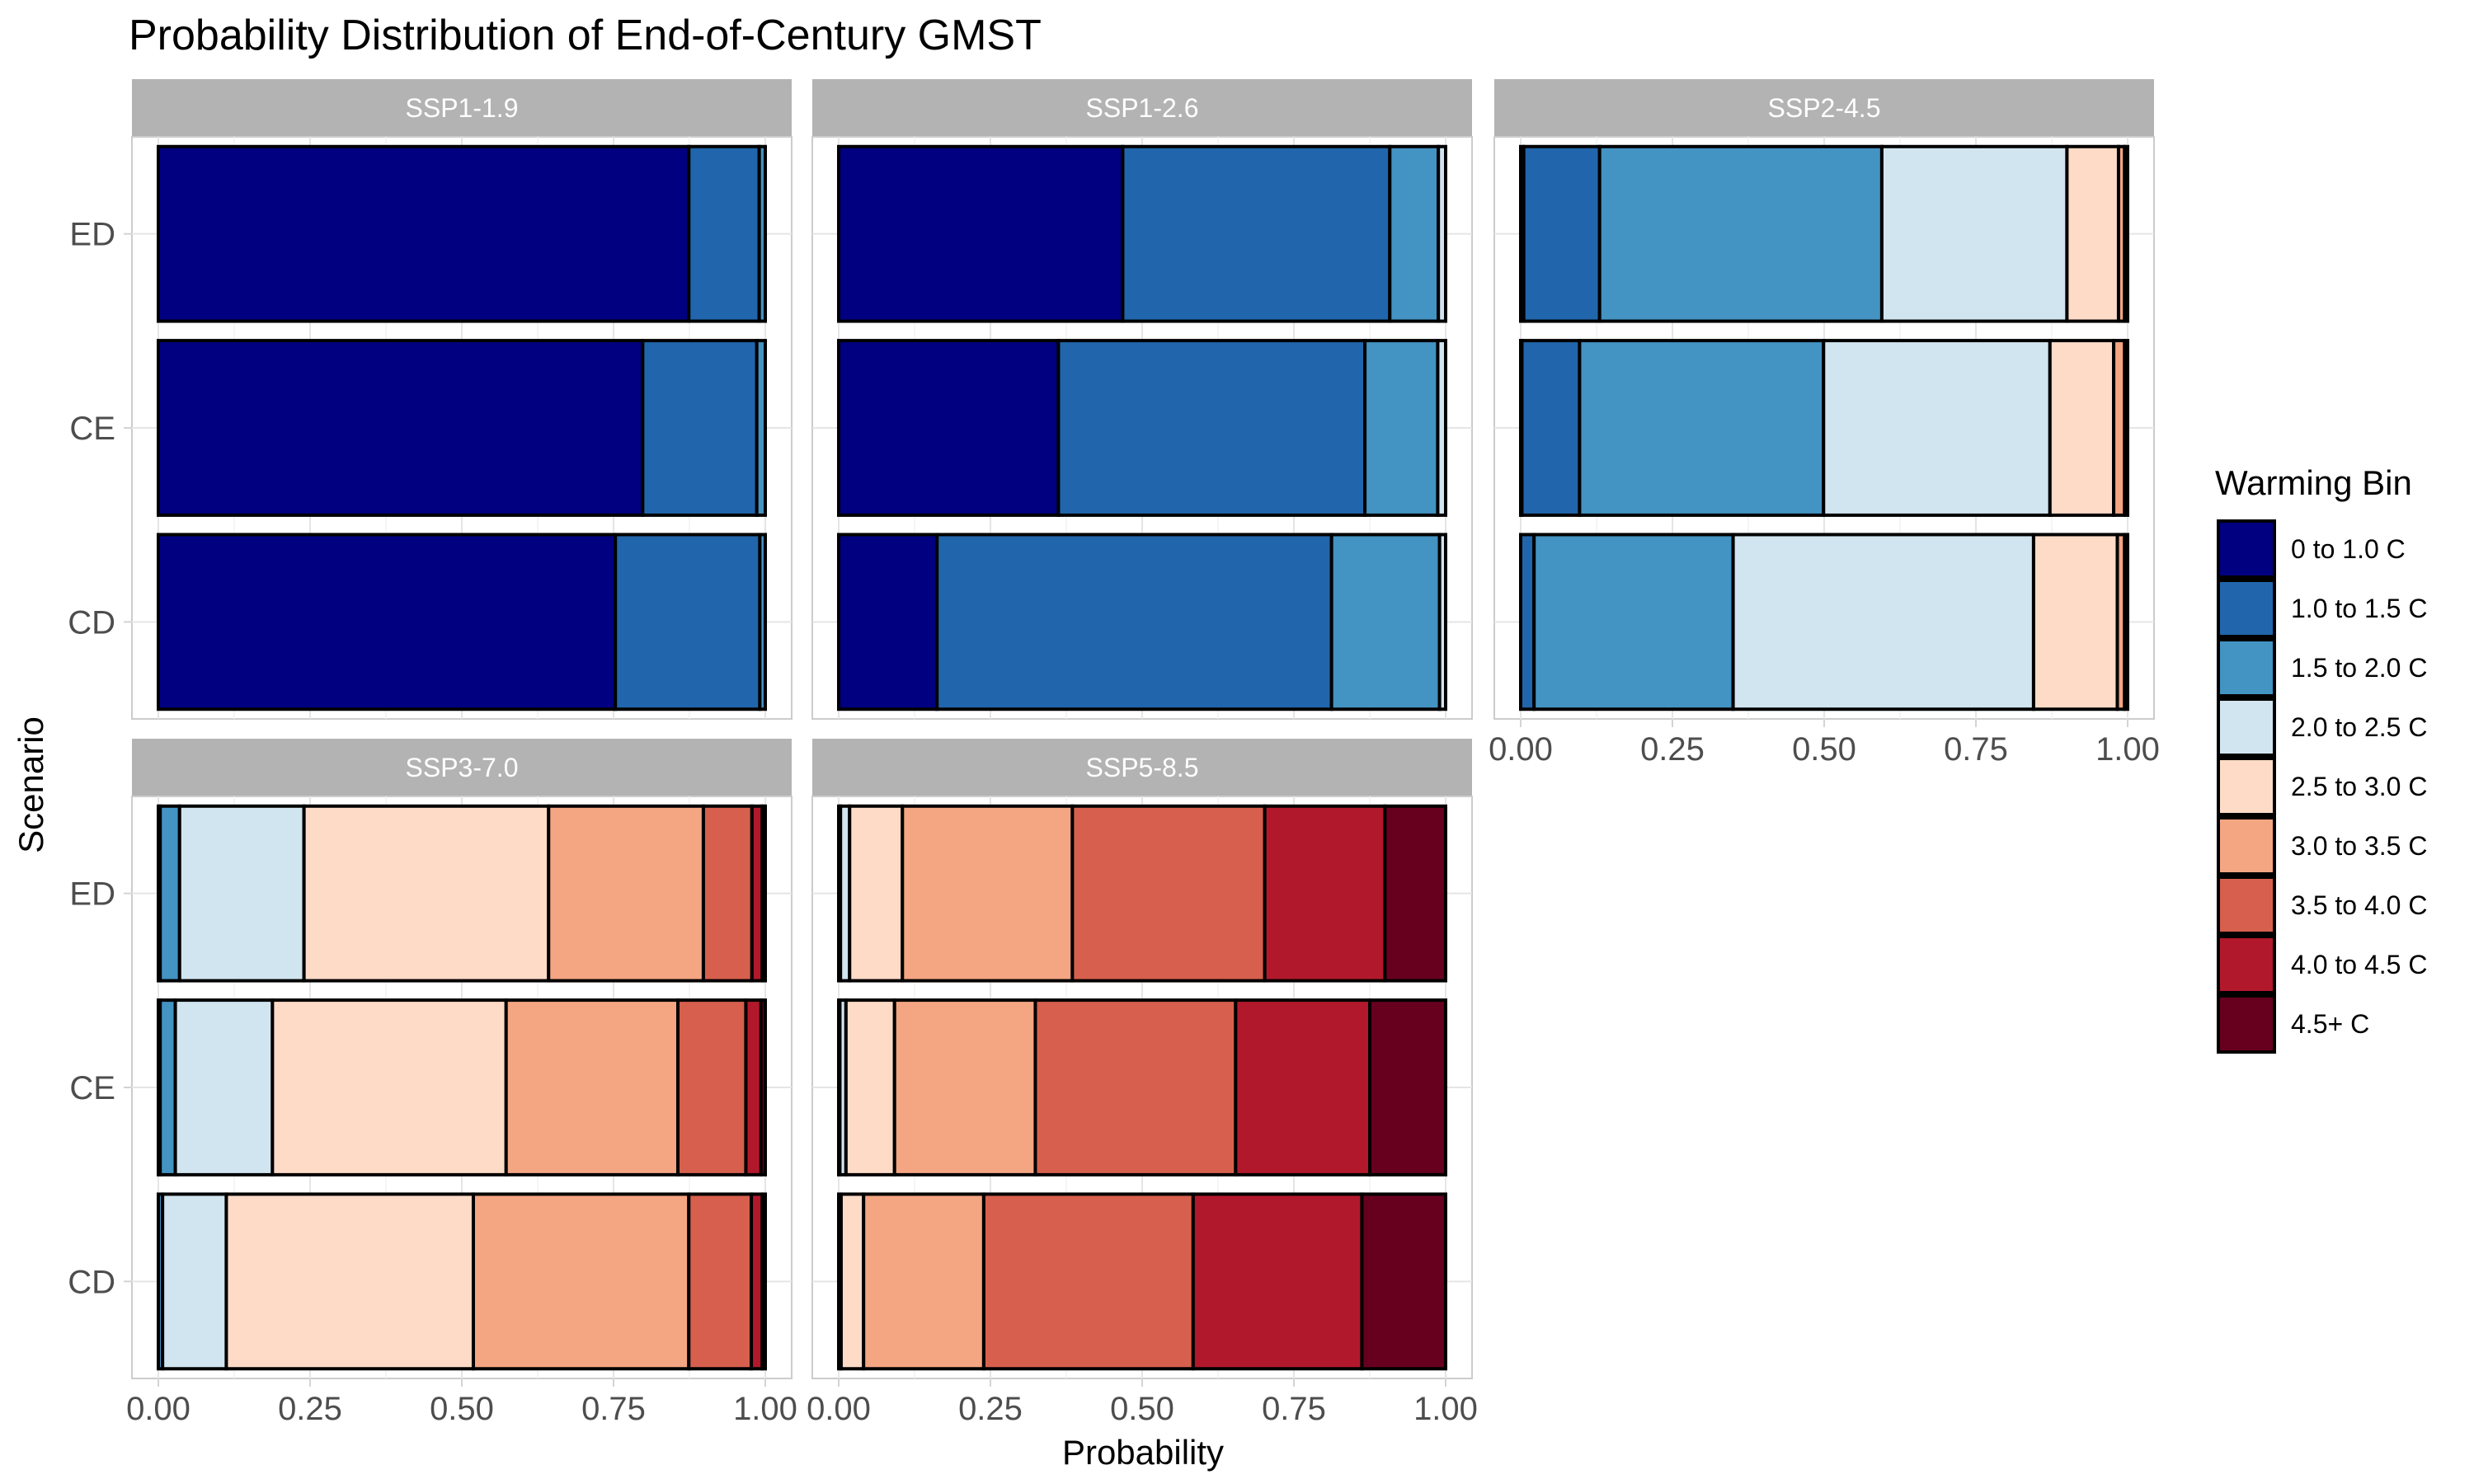  Describe the element at coordinates (2348, 549) in the screenshot. I see `legend-label: 0 to 1.0 C` at that location.